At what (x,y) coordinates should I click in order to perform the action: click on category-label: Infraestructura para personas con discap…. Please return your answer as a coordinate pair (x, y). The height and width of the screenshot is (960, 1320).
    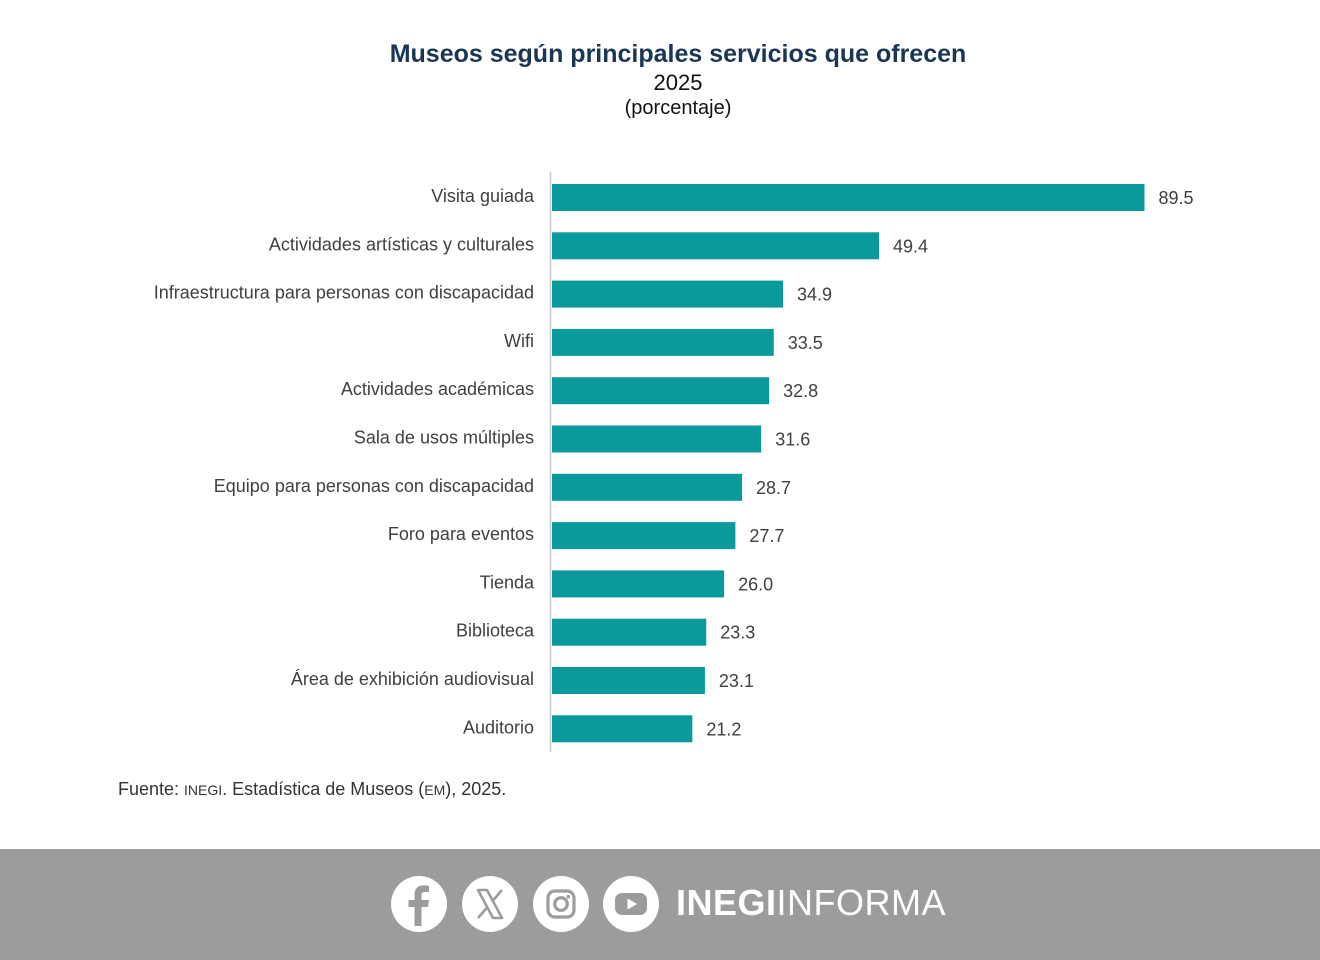
    Looking at the image, I should click on (344, 293).